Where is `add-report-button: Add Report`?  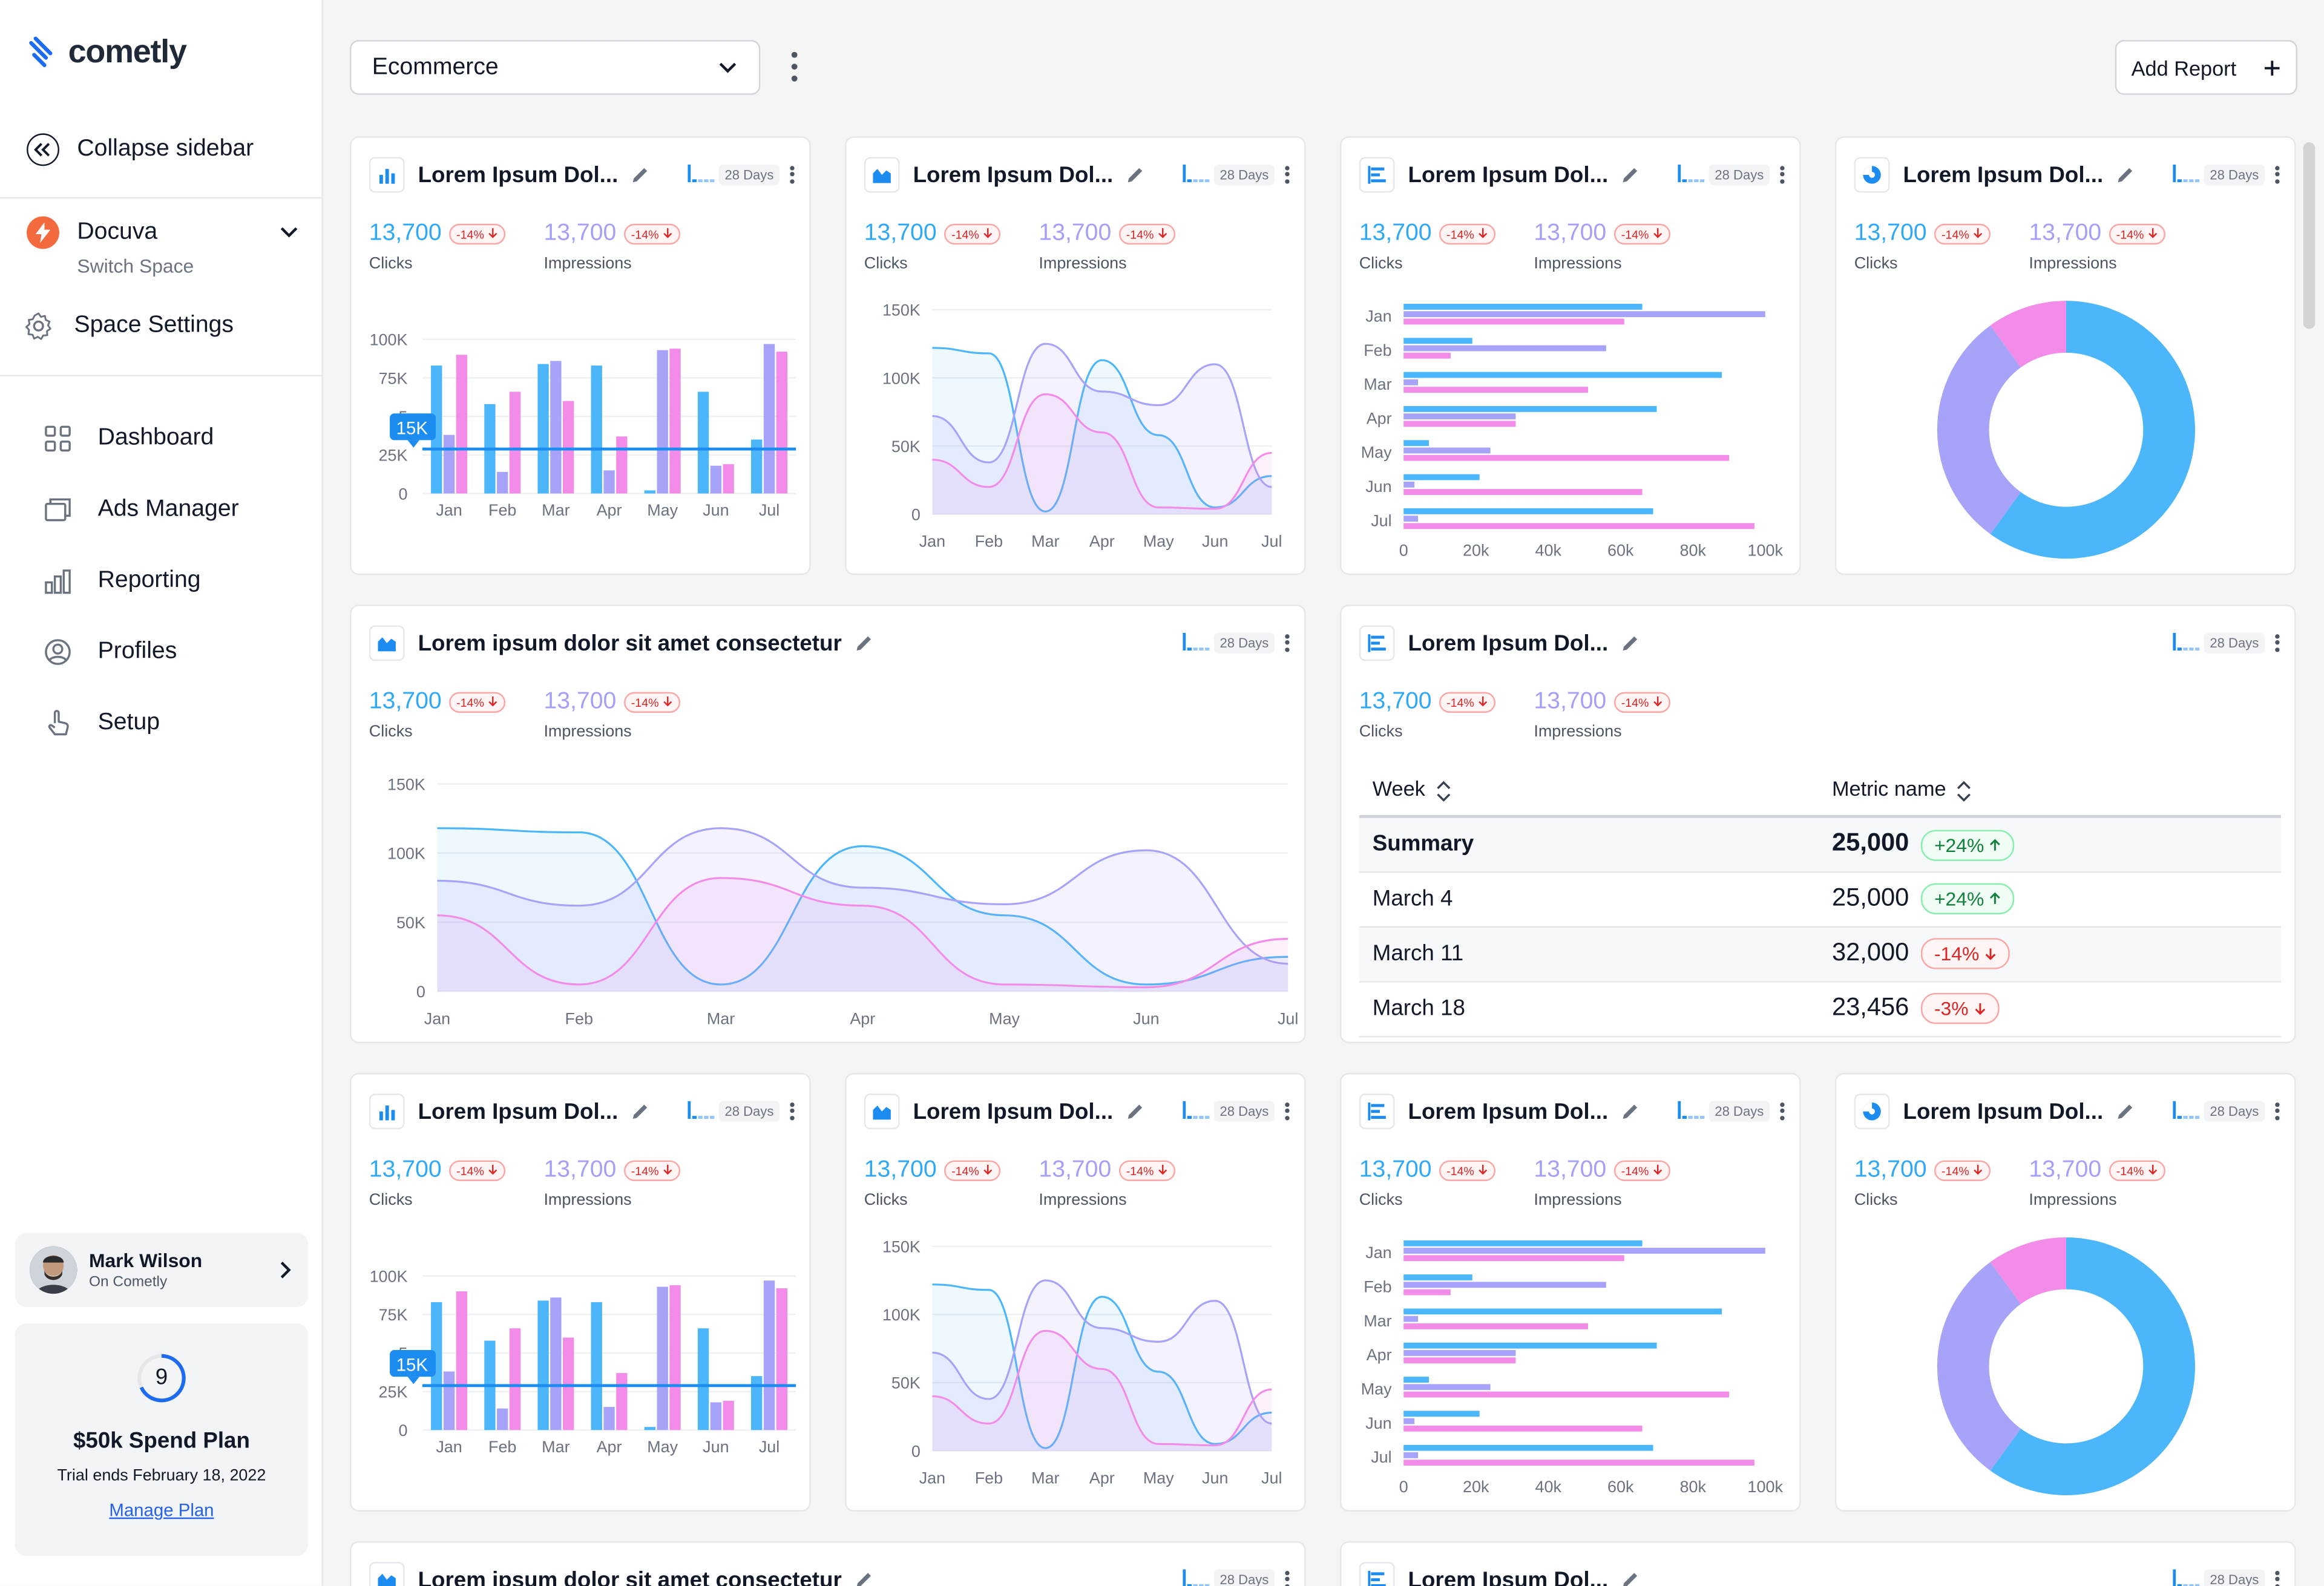 add-report-button: Add Report is located at coordinates (2206, 67).